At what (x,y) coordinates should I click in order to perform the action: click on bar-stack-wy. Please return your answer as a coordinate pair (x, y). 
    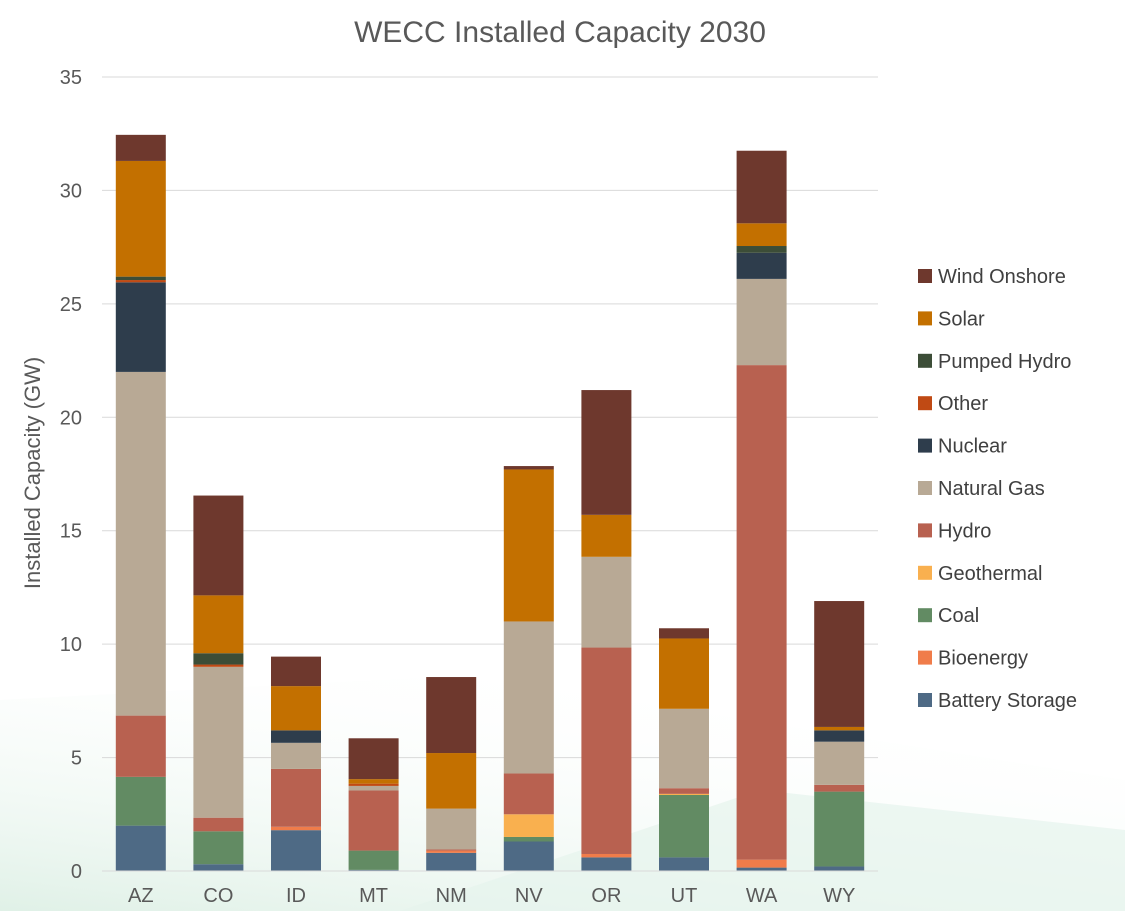
    Looking at the image, I should click on (839, 736).